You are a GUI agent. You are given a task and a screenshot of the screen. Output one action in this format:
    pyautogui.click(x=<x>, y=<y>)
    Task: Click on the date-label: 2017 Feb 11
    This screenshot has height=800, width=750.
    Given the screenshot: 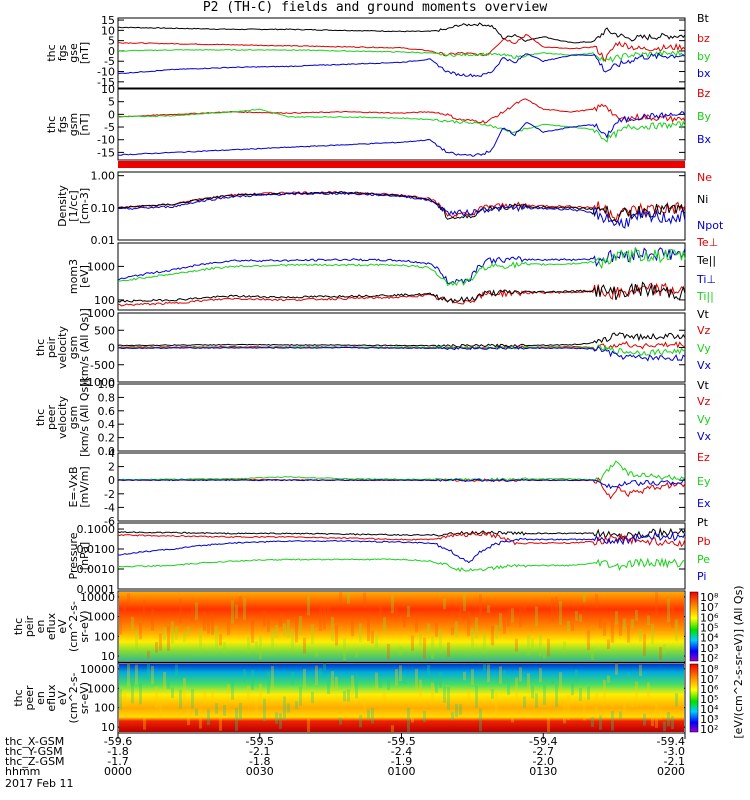 What is the action you would take?
    pyautogui.click(x=39, y=783)
    